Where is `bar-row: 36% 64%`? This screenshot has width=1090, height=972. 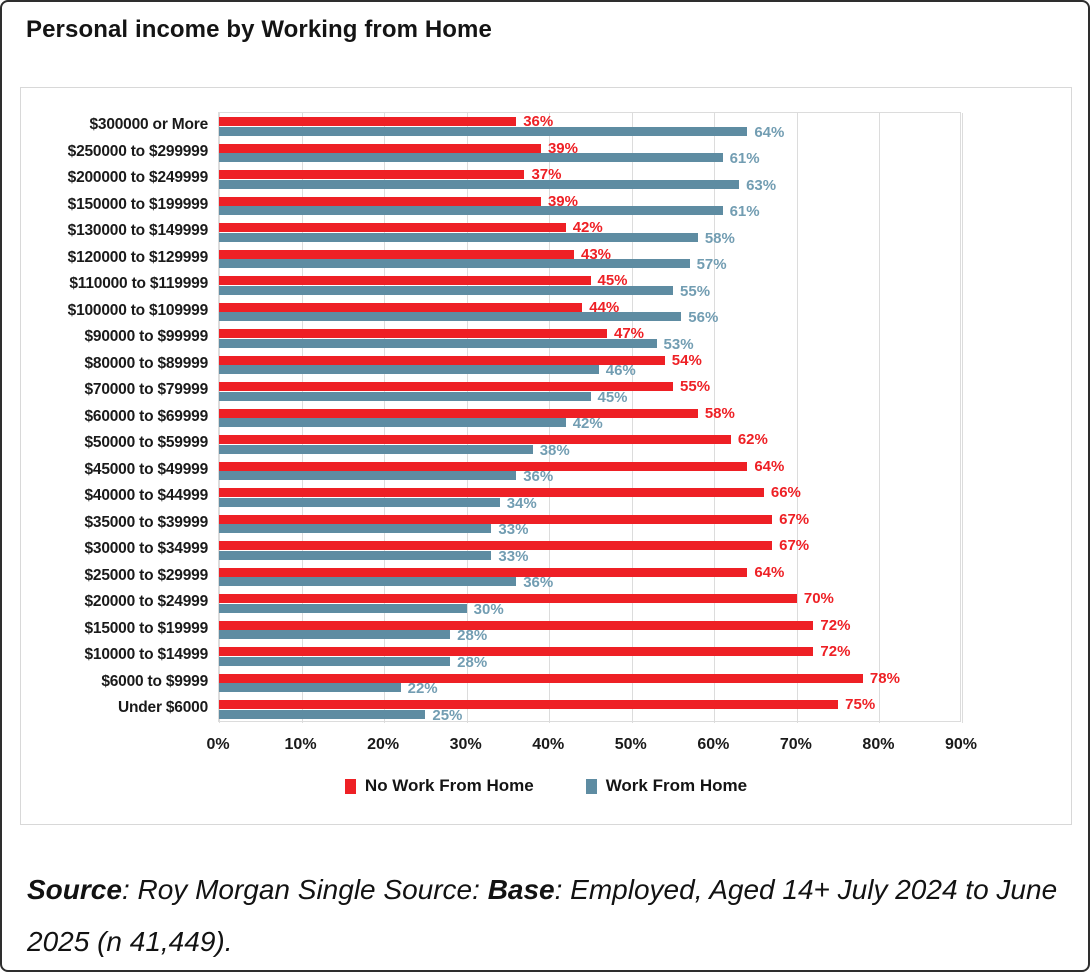 bar-row: 36% 64% is located at coordinates (589, 126).